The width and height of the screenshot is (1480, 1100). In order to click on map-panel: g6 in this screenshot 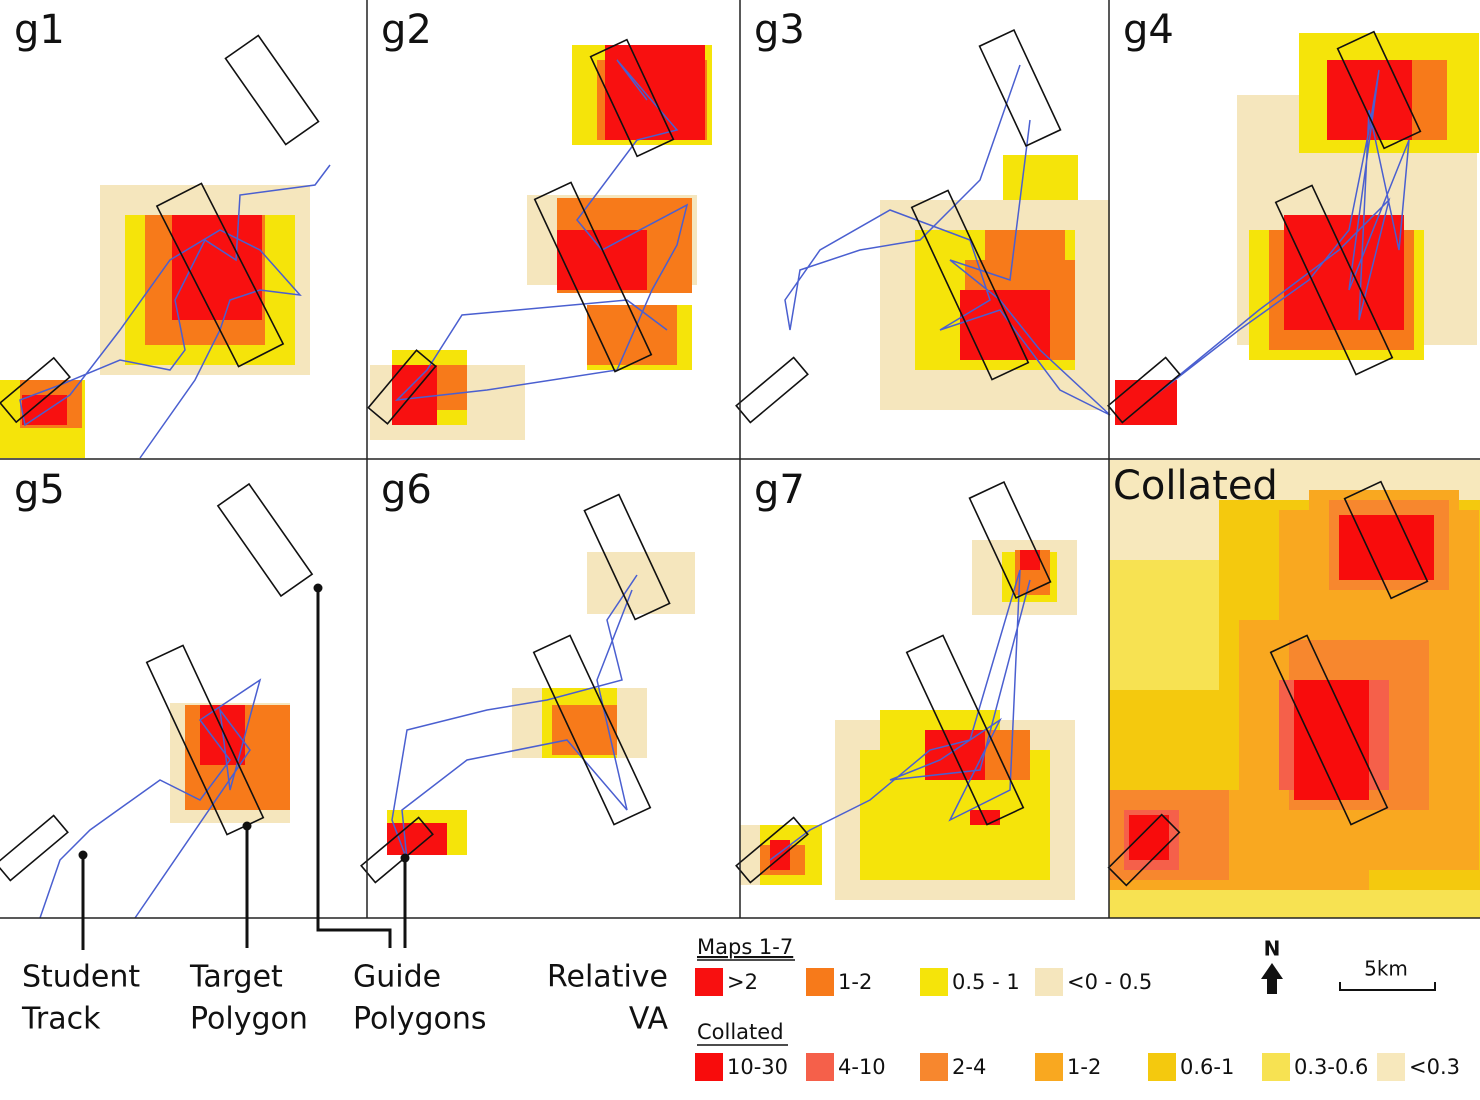, I will do `click(527, 675)`.